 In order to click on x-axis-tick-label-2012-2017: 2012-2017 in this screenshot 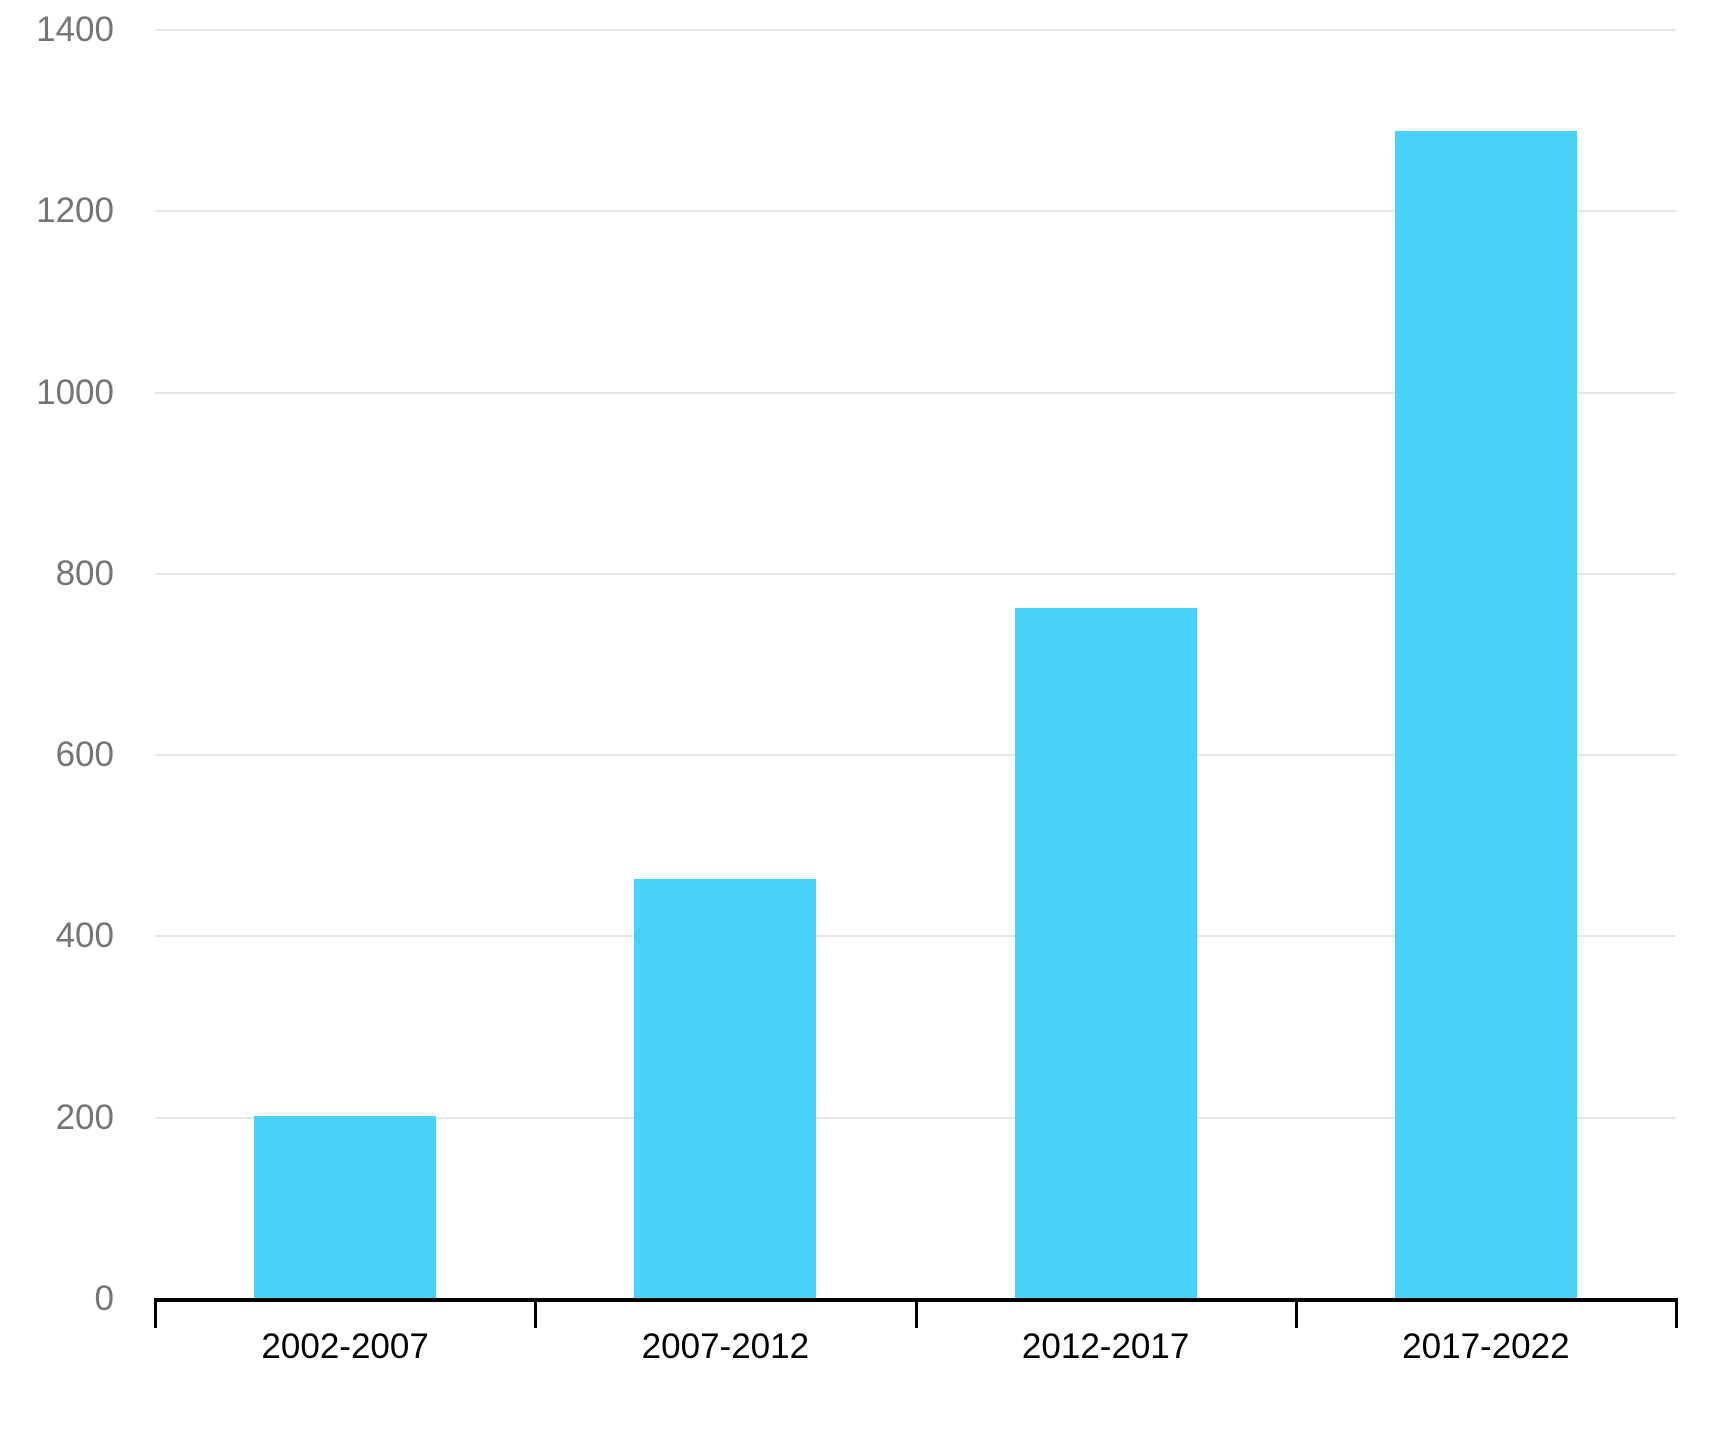, I will do `click(1105, 1346)`.